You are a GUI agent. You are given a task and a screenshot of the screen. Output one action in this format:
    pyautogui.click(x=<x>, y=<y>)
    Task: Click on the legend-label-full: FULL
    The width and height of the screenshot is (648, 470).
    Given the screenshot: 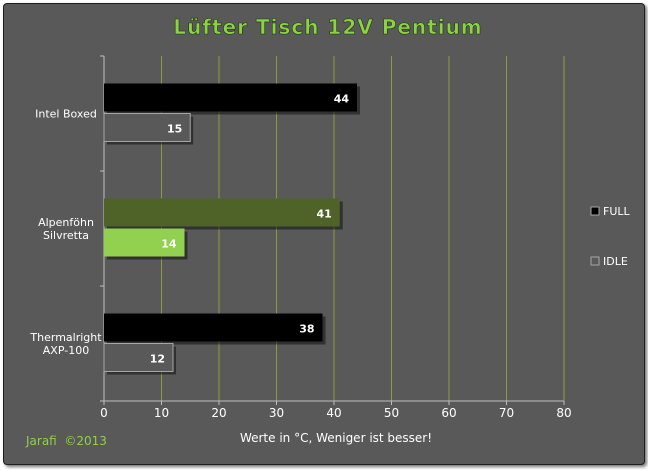 What is the action you would take?
    pyautogui.click(x=617, y=211)
    